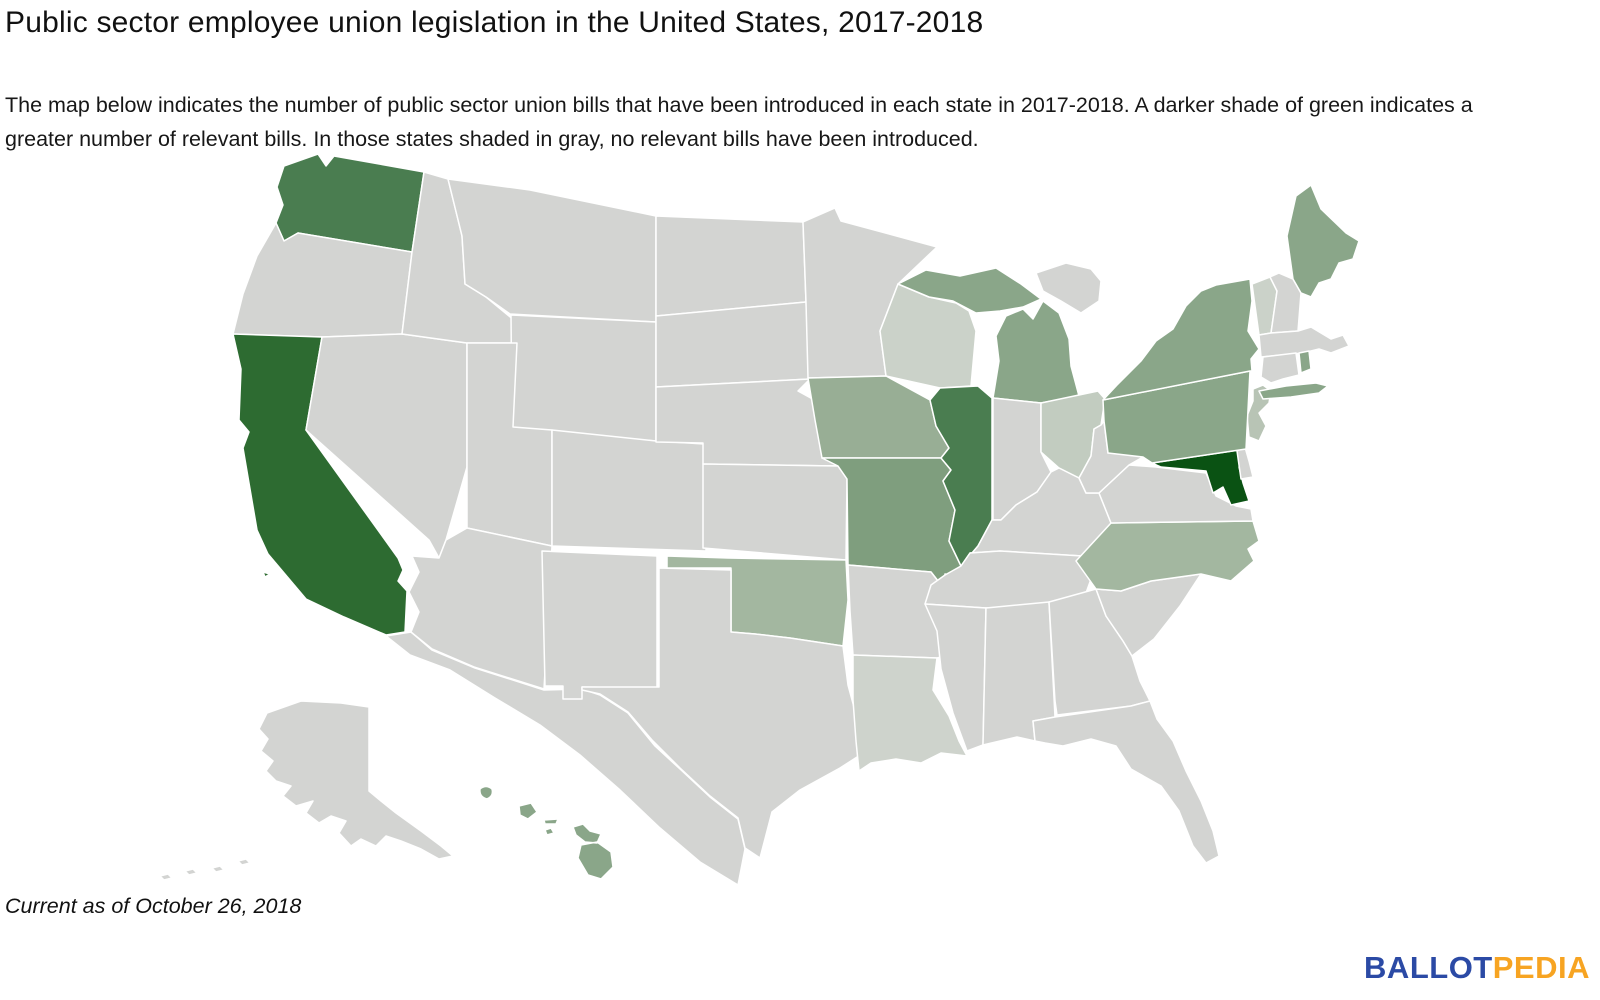  Describe the element at coordinates (306, 790) in the screenshot. I see `state-alaska: Alaska` at that location.